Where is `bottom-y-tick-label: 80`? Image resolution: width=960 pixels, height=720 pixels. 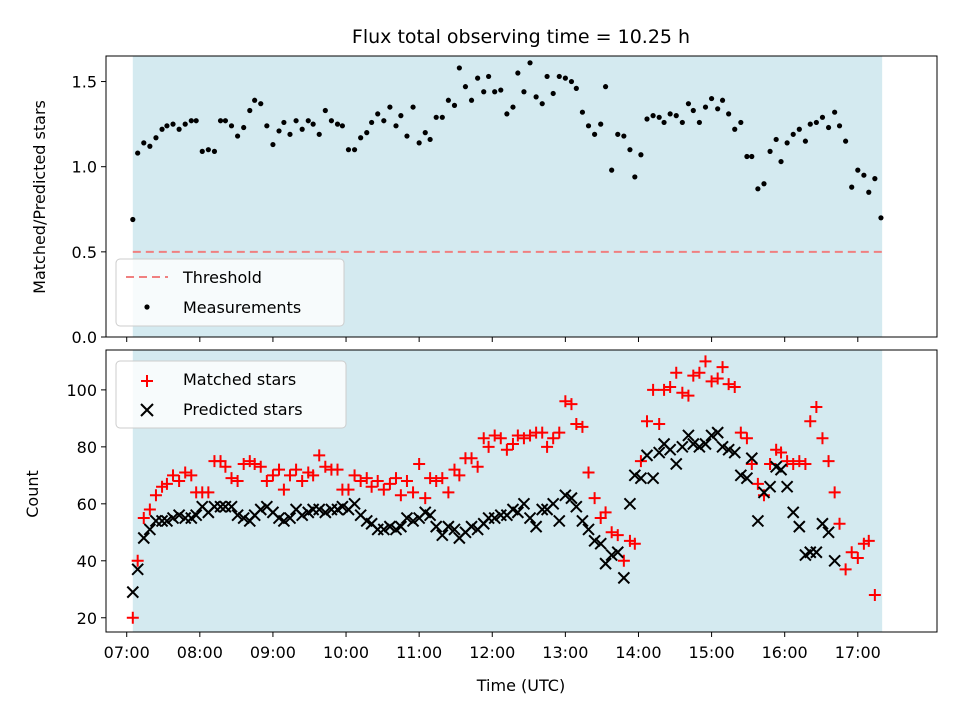 bottom-y-tick-label: 80 is located at coordinates (87, 447).